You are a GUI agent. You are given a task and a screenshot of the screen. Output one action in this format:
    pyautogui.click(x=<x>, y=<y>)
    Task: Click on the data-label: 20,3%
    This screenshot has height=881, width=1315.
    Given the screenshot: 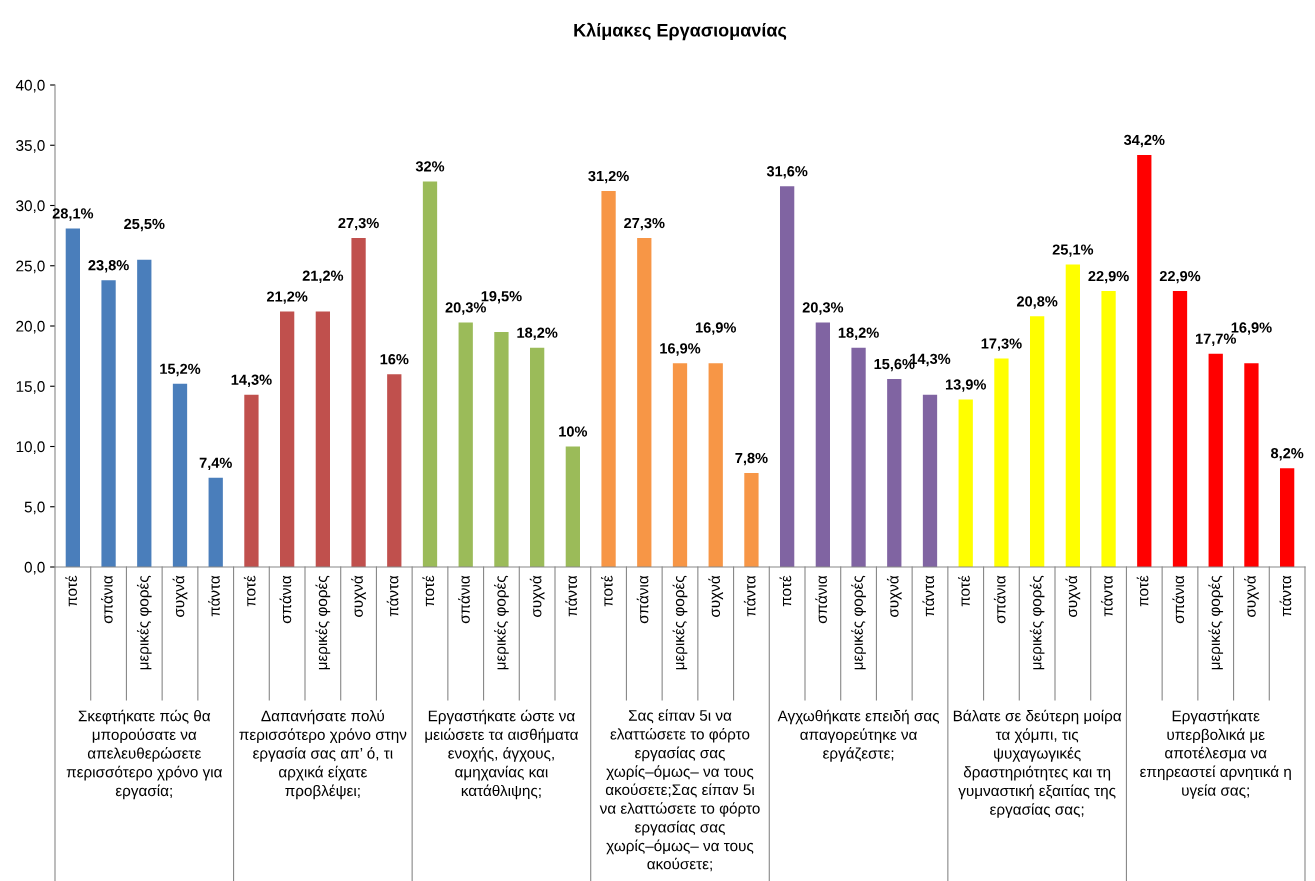 What is the action you would take?
    pyautogui.click(x=823, y=308)
    